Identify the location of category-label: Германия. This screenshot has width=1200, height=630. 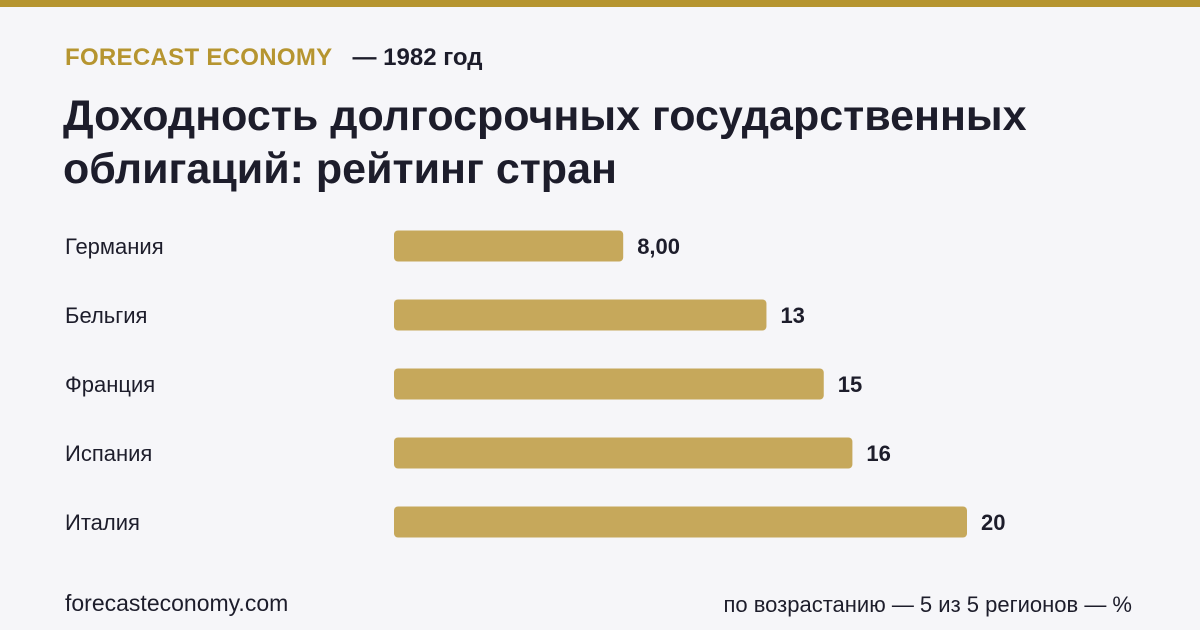
(114, 246).